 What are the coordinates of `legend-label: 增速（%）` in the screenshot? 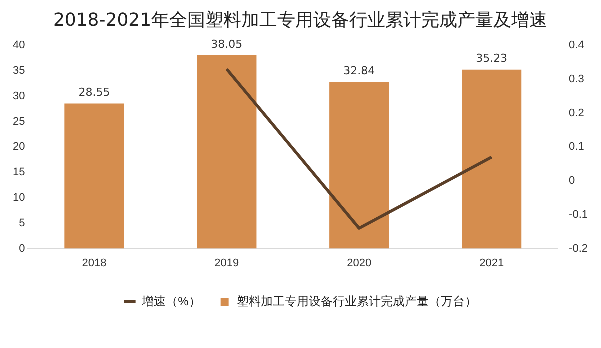 It's located at (171, 301).